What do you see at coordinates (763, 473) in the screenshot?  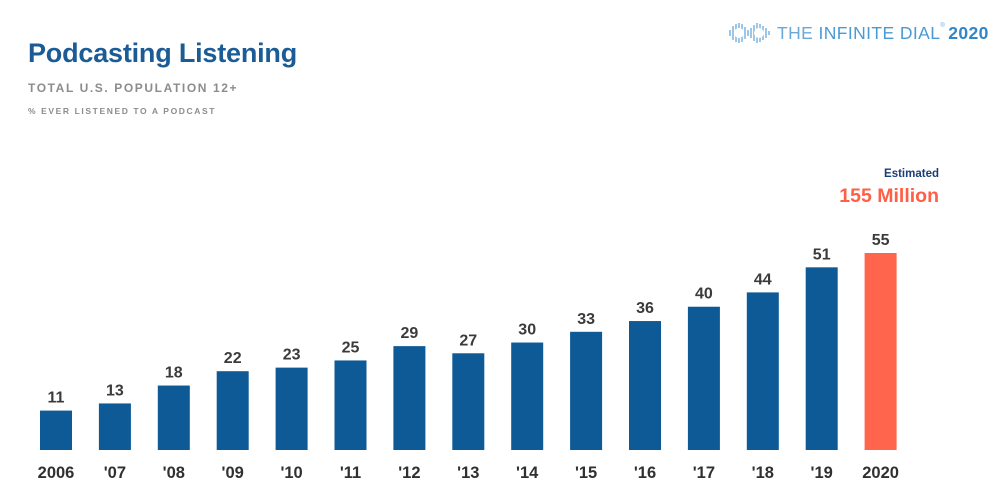 I see `tick-label-12: '18` at bounding box center [763, 473].